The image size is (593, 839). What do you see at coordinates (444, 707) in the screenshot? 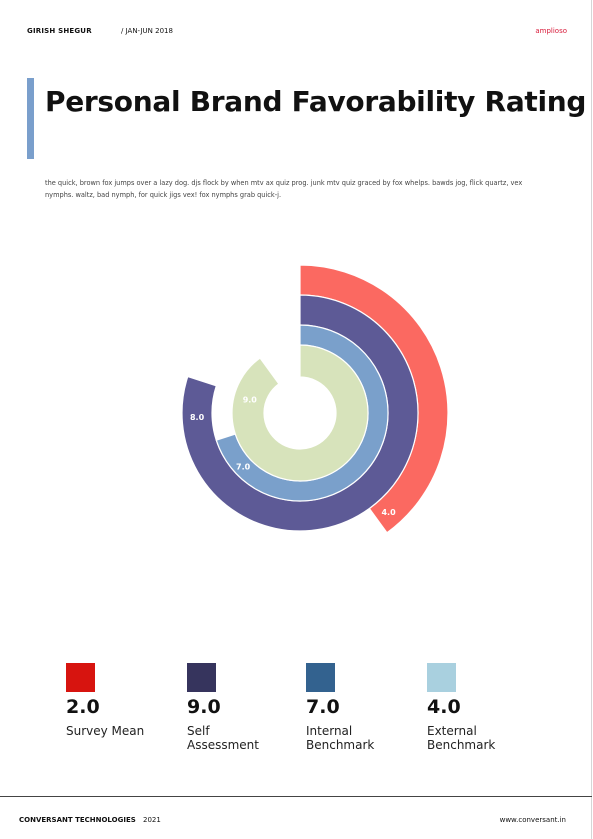
I see `legend-value: 4.0` at bounding box center [444, 707].